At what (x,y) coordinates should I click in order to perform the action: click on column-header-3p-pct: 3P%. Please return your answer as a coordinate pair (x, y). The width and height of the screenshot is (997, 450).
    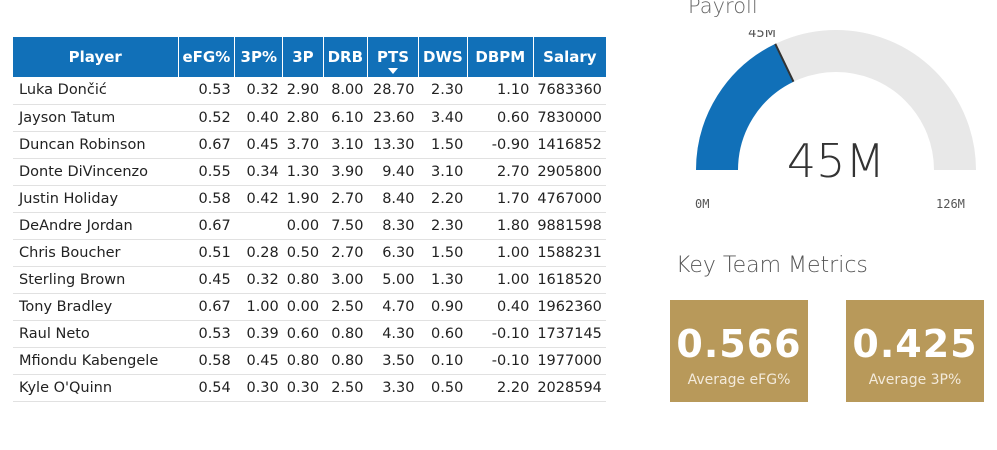
    Looking at the image, I should click on (259, 57).